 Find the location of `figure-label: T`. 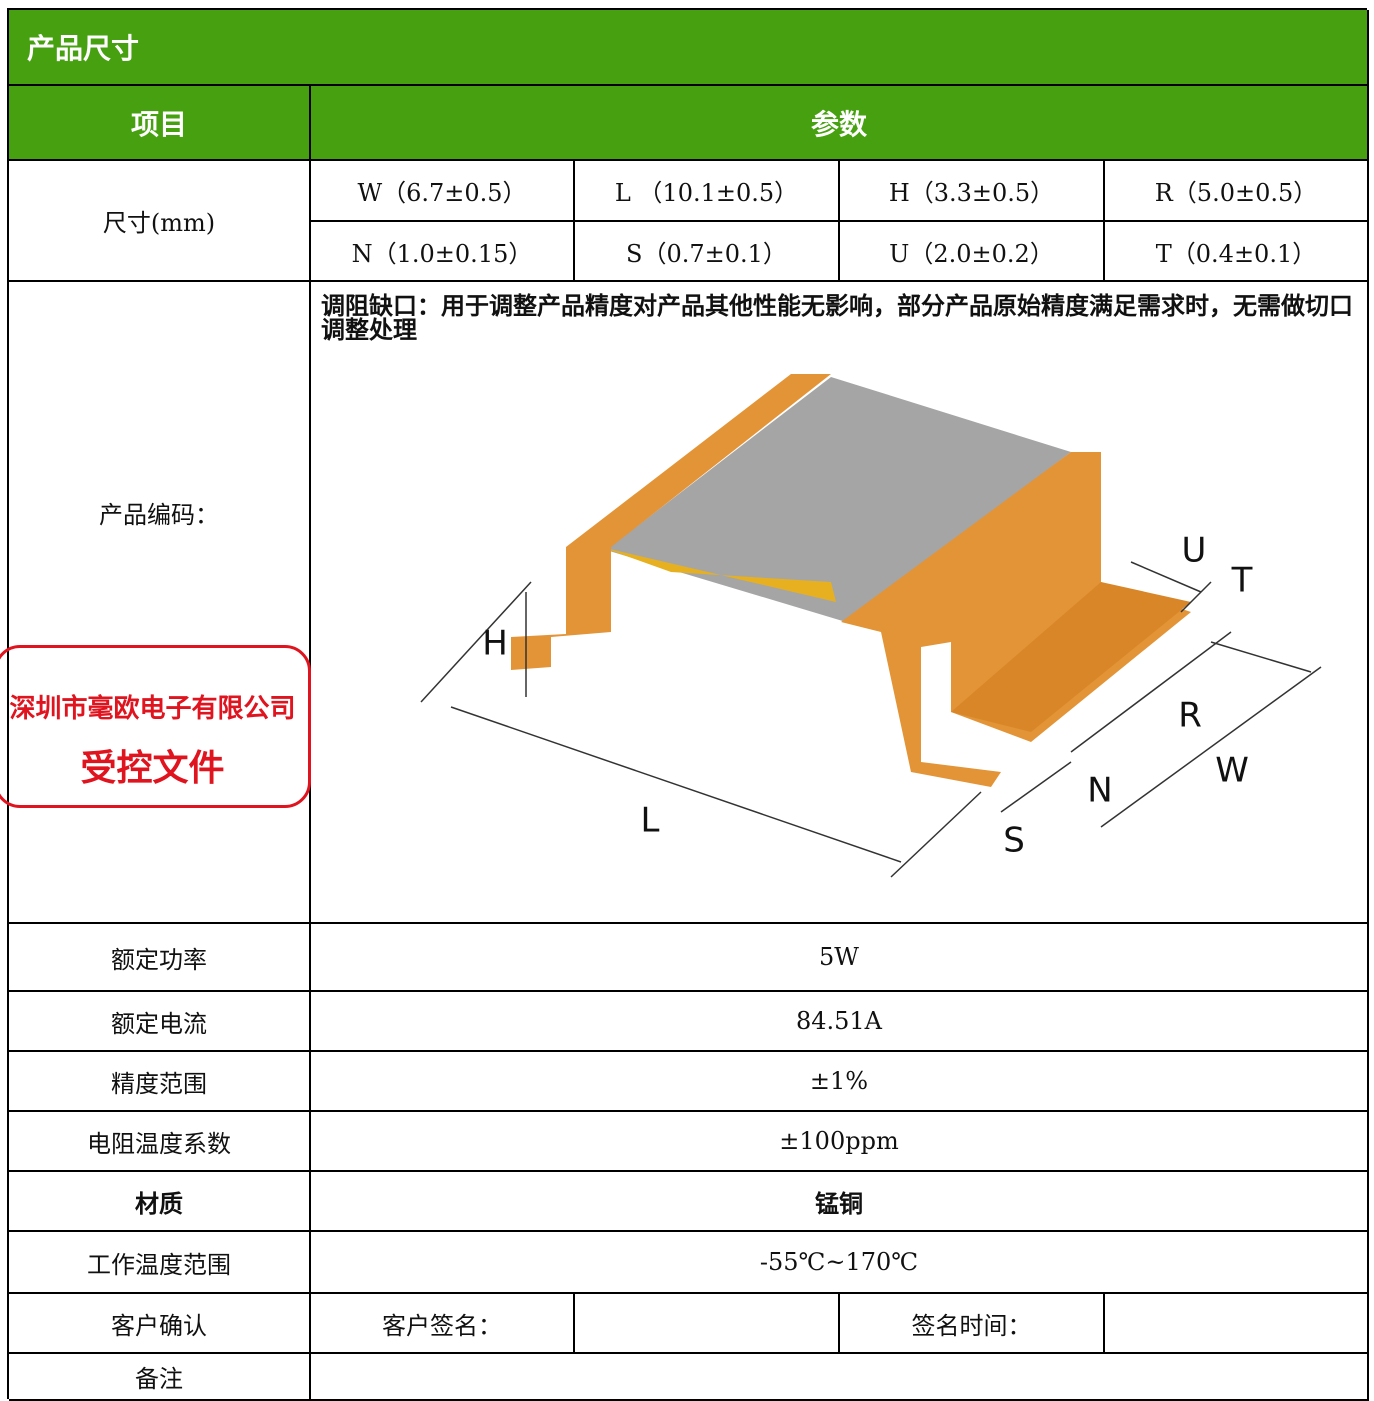

figure-label: T is located at coordinates (1242, 581).